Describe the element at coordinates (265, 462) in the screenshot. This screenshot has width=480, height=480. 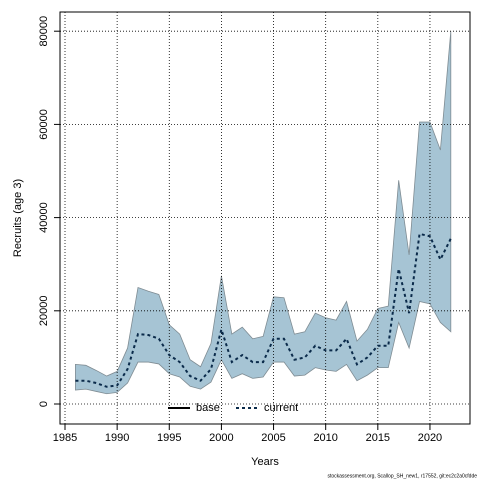
I see `x-axis-label: Years` at that location.